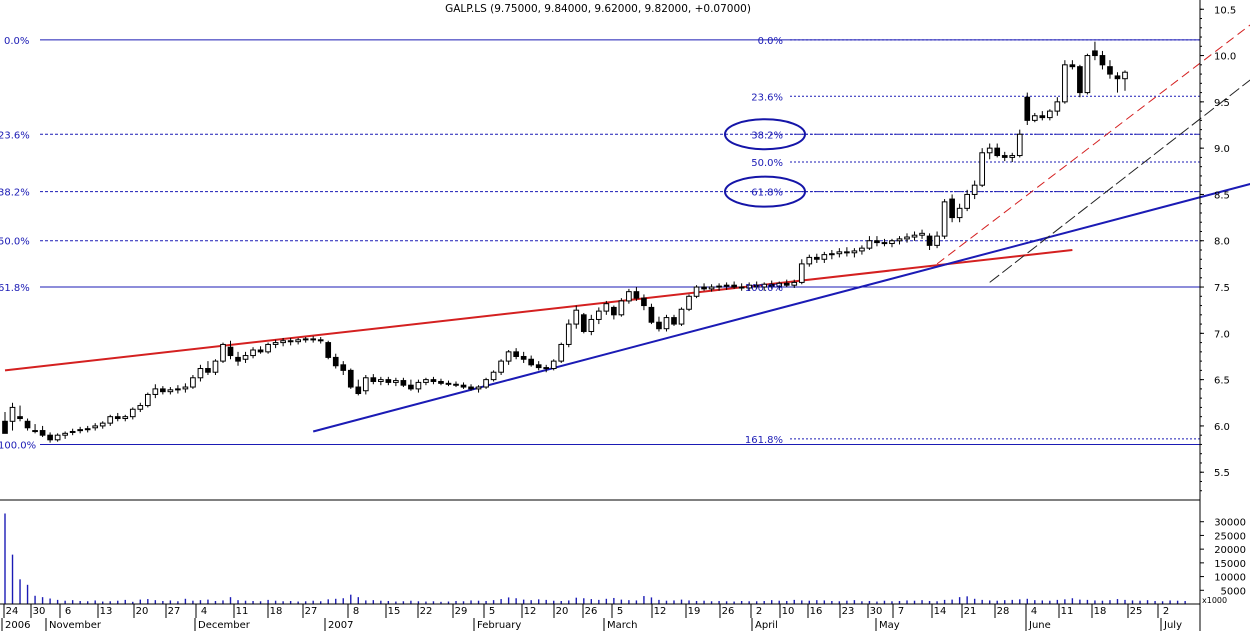 The image size is (1250, 636). What do you see at coordinates (767, 163) in the screenshot?
I see `fib-right-label: 50.0%` at bounding box center [767, 163].